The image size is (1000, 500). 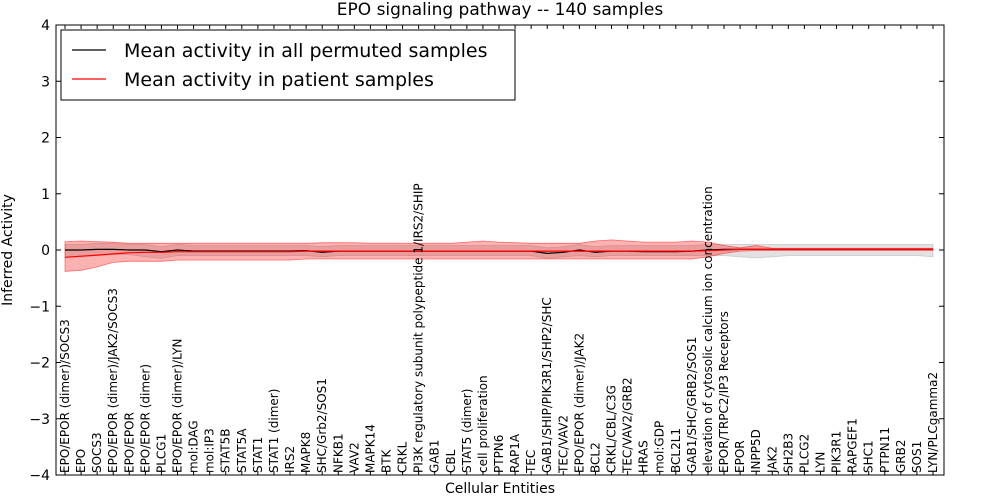 What do you see at coordinates (178, 406) in the screenshot?
I see `x-tick-label: EPO/EPOR (dimer)/LYN` at bounding box center [178, 406].